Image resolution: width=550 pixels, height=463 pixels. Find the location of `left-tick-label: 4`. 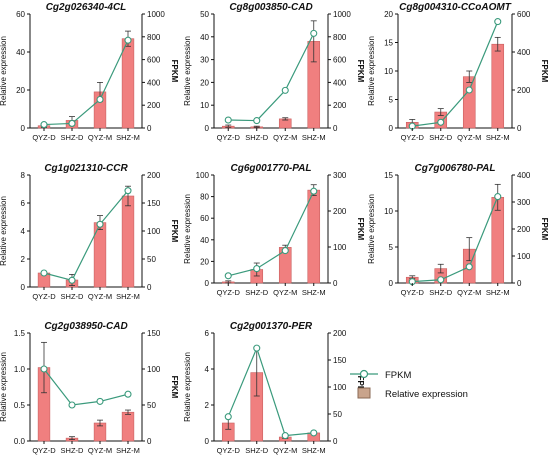

left-tick-label: 4 is located at coordinates (207, 369).